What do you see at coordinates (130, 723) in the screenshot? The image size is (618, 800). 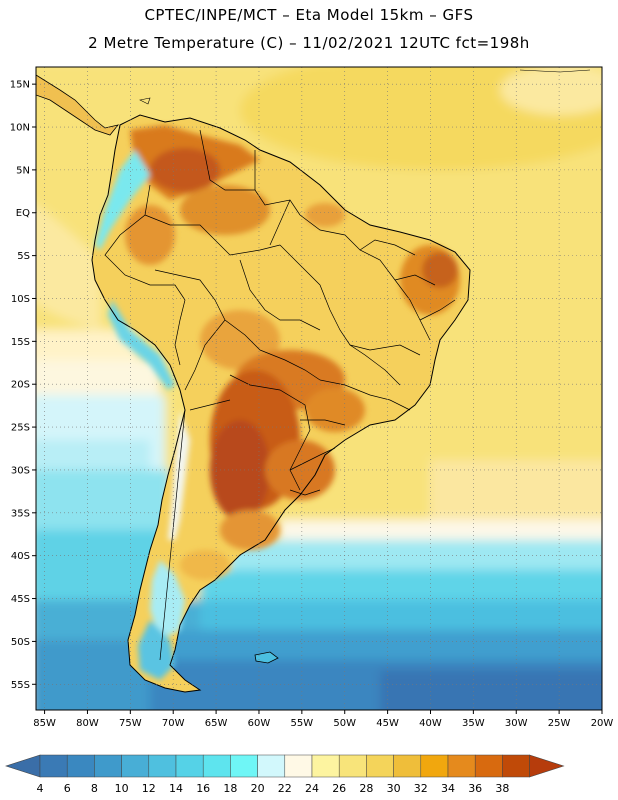 I see `lon-tick-label: 75W` at bounding box center [130, 723].